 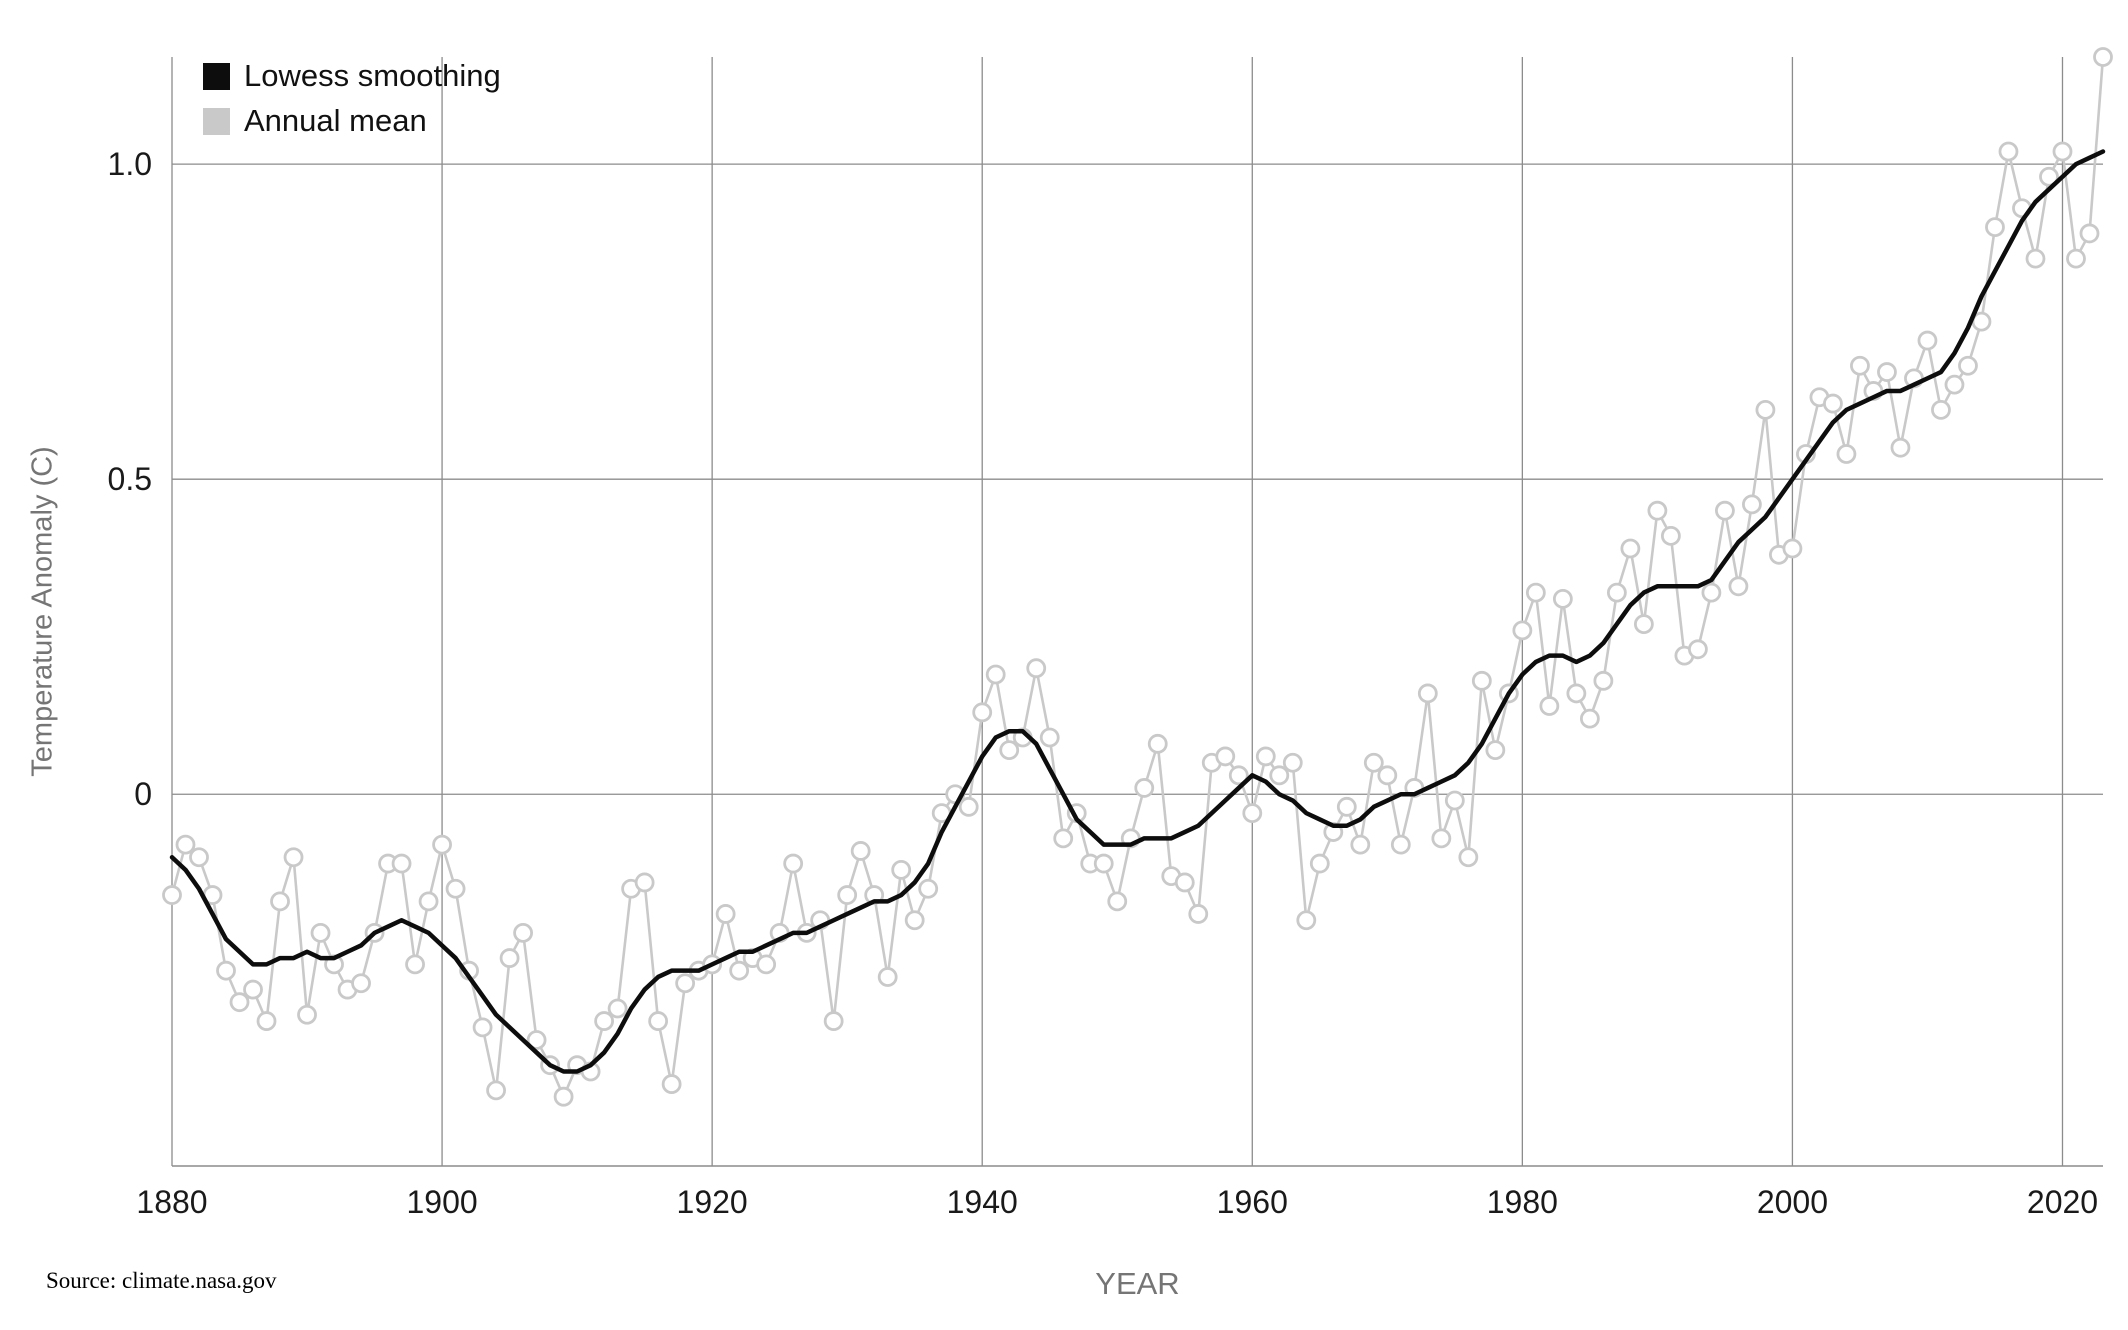 I want to click on x-tick-label: 2000, so click(x=1792, y=1202).